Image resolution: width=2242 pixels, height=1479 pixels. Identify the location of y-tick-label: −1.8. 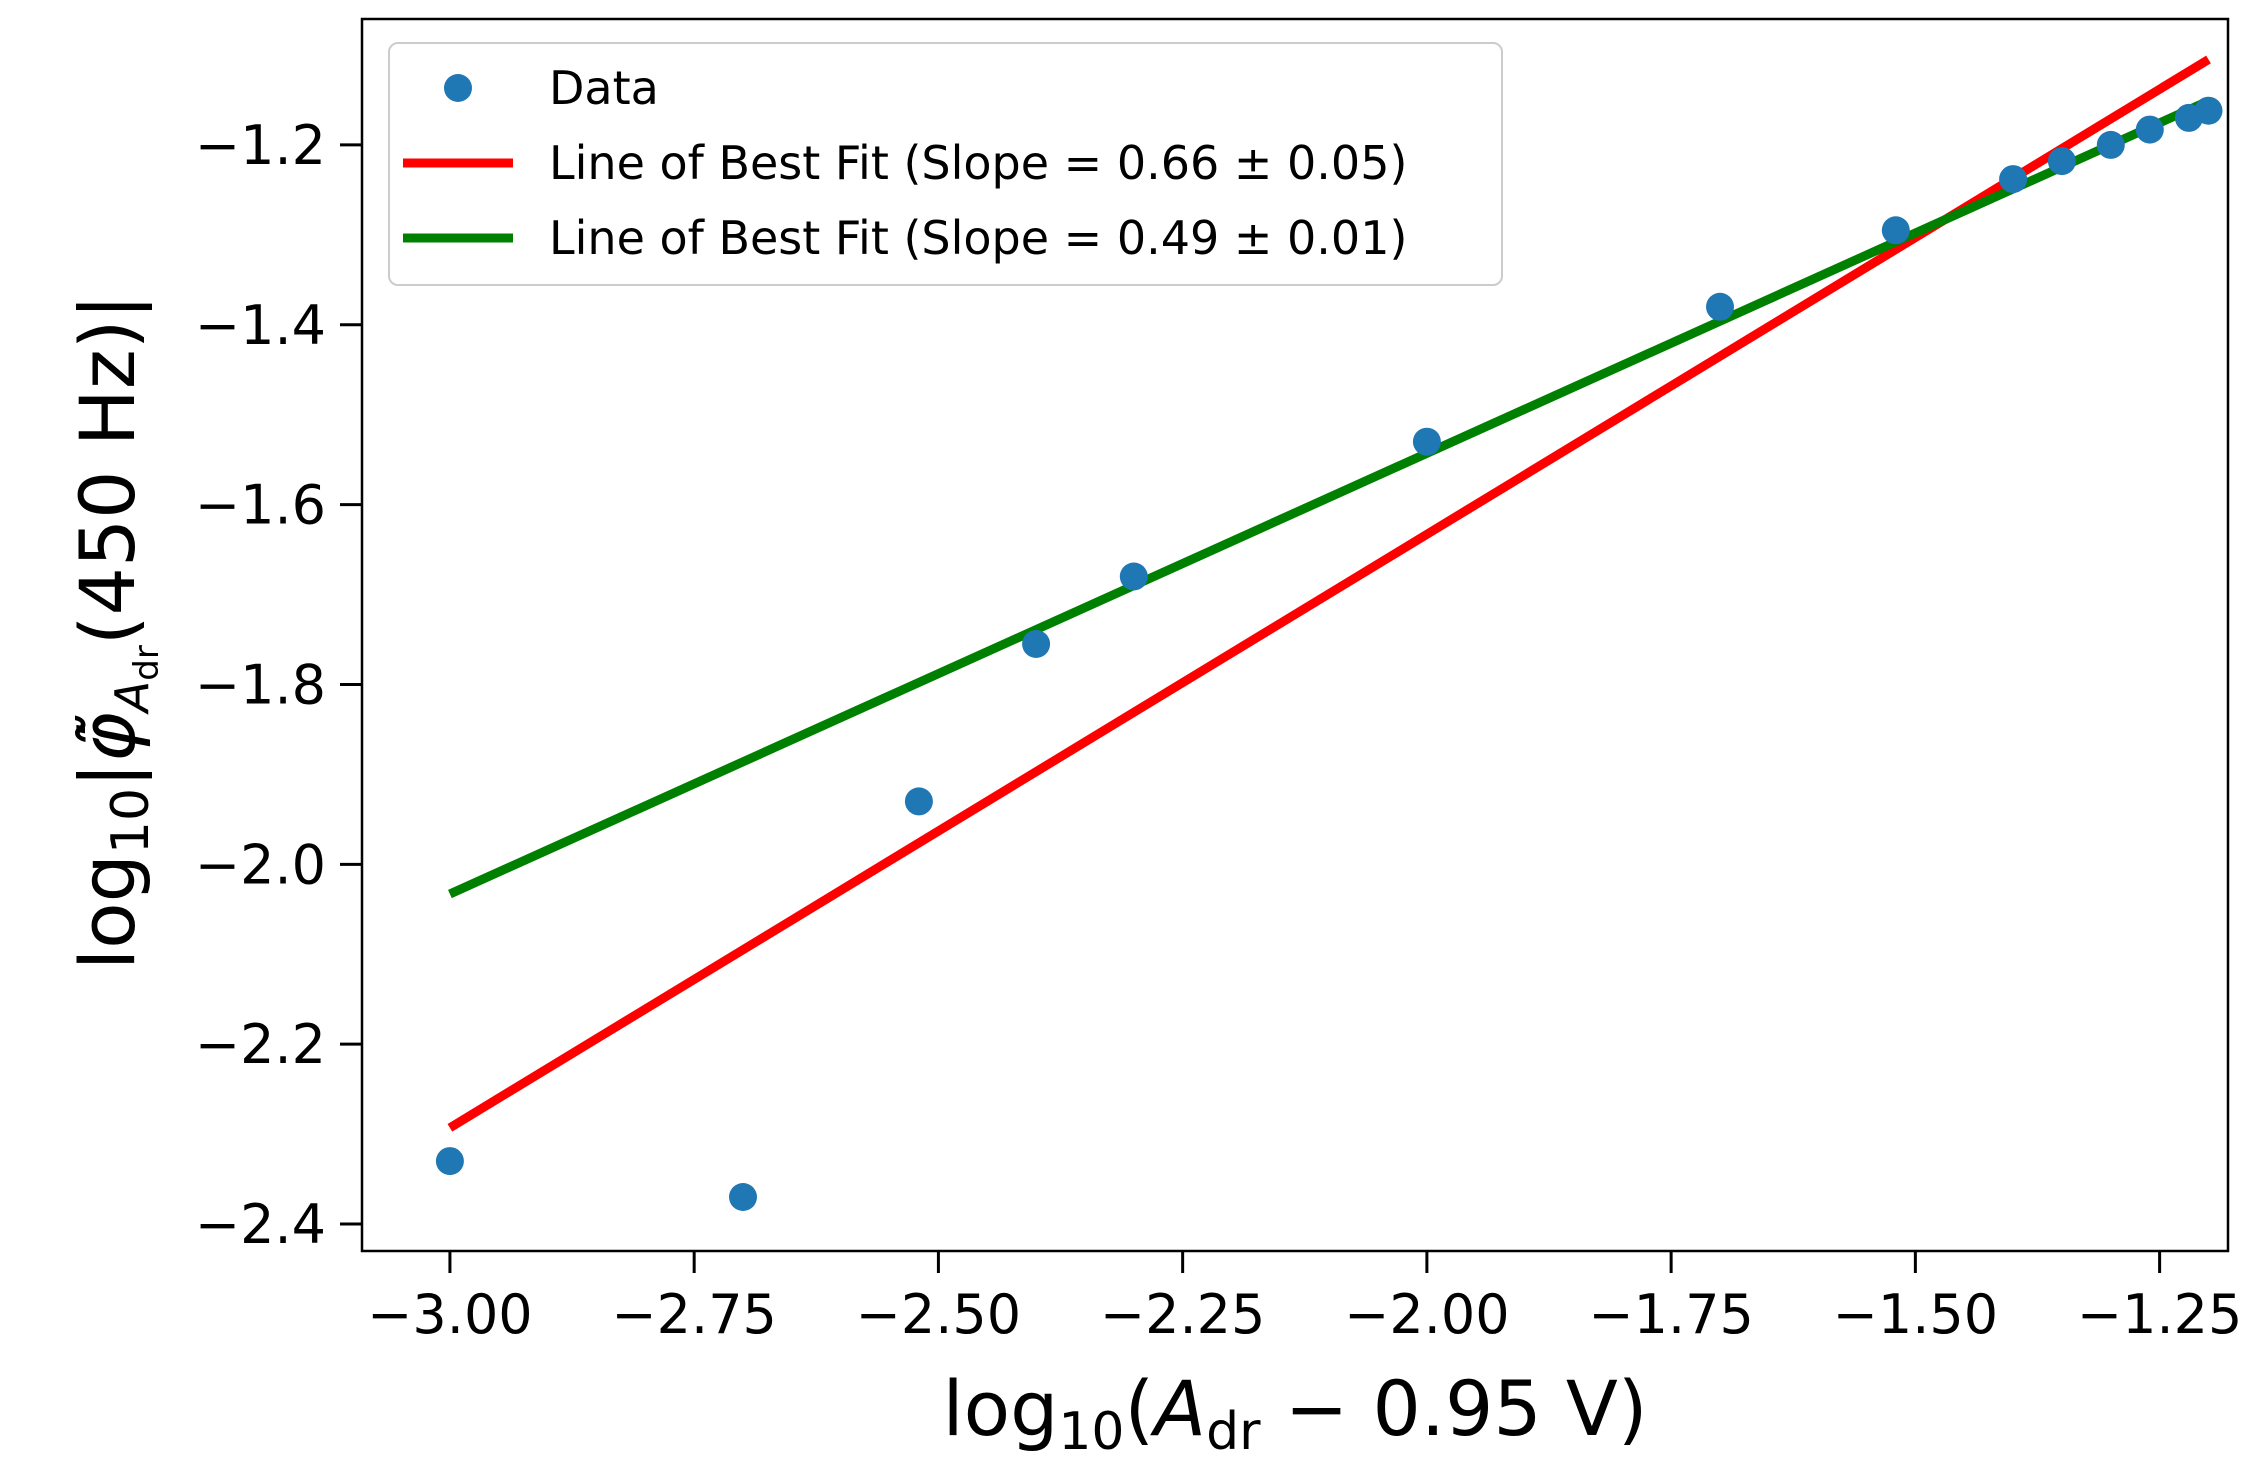
(260, 684).